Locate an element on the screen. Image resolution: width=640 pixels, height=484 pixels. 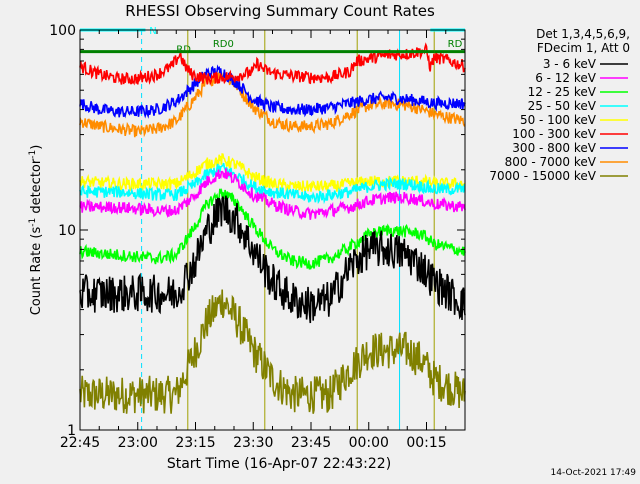
x-tick-label: 00:15 is located at coordinates (426, 443).